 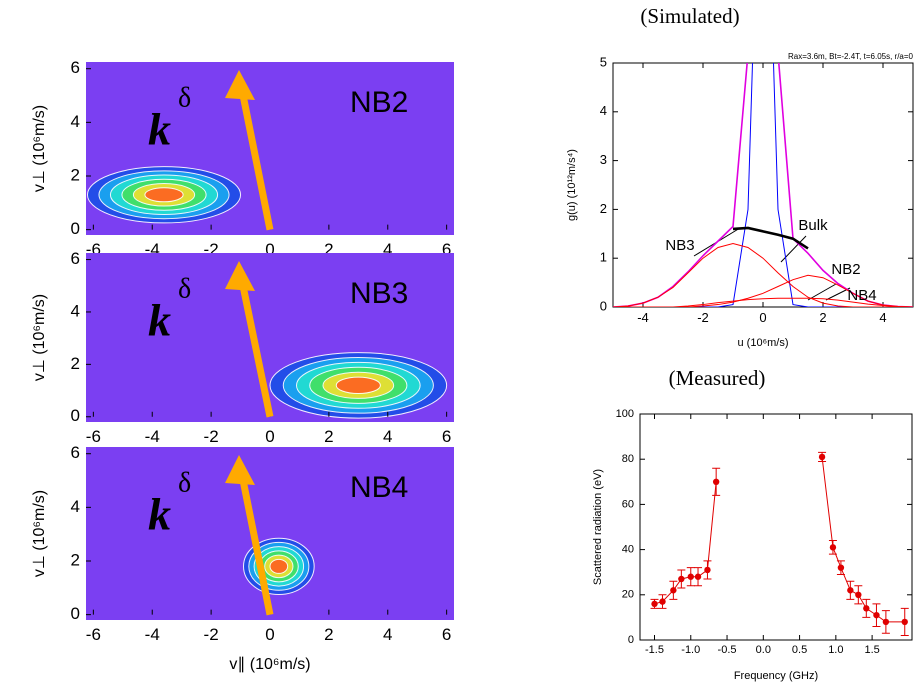 What do you see at coordinates (379, 102) in the screenshot?
I see `panel-label: NB2` at bounding box center [379, 102].